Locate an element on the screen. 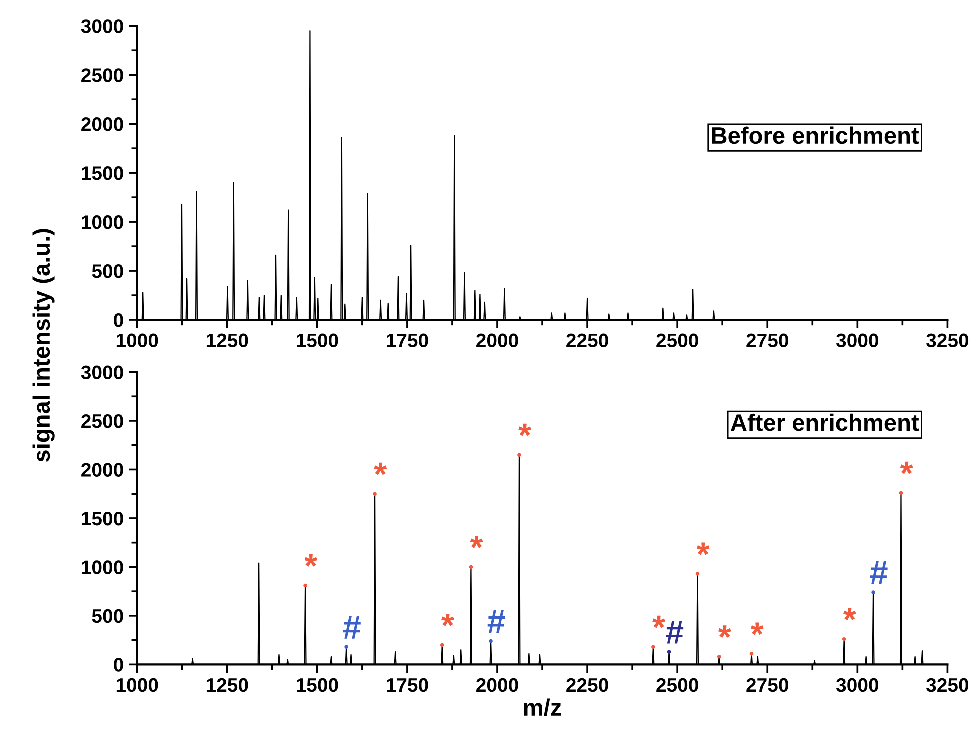 The height and width of the screenshot is (746, 974). annotation: After enrichment is located at coordinates (825, 423).